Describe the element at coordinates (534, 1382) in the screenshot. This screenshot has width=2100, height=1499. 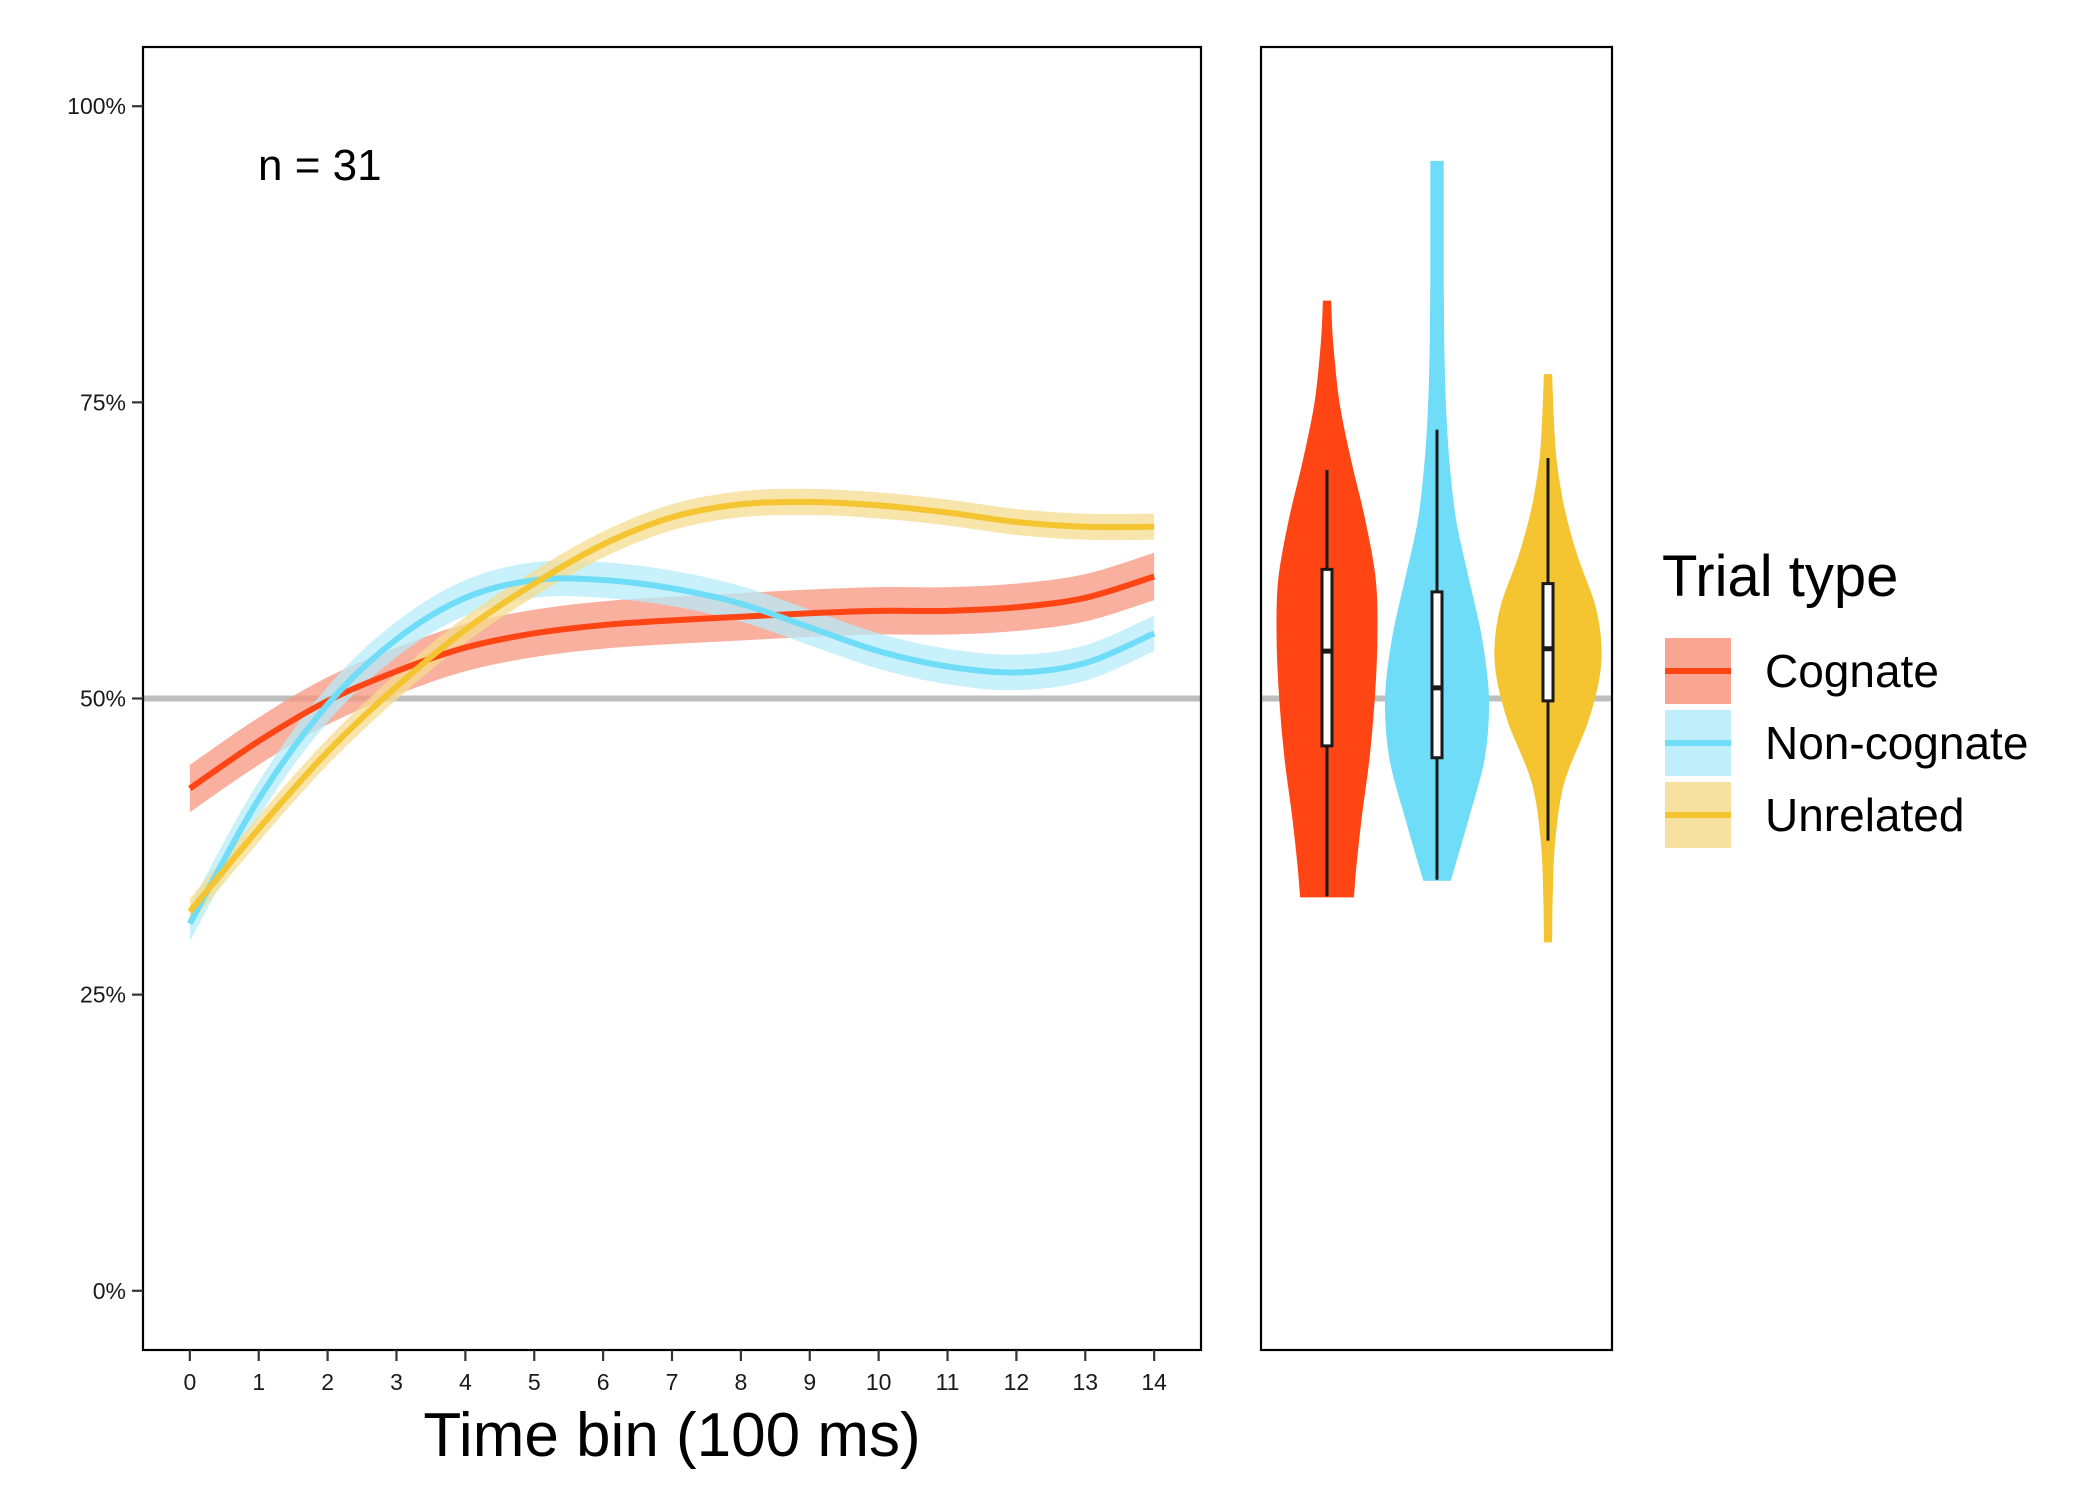
I see `x-tick-label: 5` at that location.